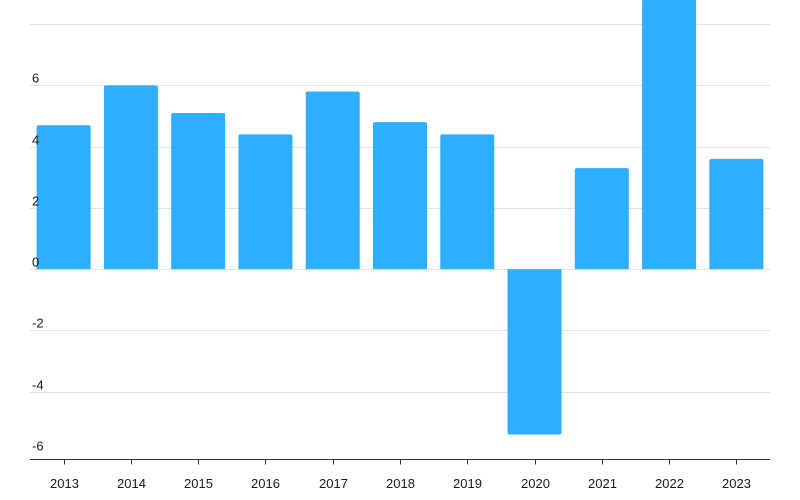 The width and height of the screenshot is (800, 500). Describe the element at coordinates (332, 180) in the screenshot. I see `bar-2017` at that location.